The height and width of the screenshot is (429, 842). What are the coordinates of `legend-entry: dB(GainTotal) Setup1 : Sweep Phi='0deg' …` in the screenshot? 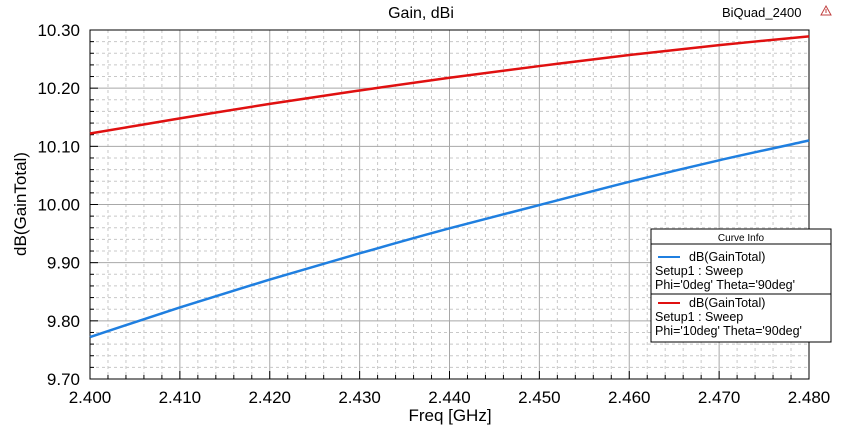 It's located at (725, 271).